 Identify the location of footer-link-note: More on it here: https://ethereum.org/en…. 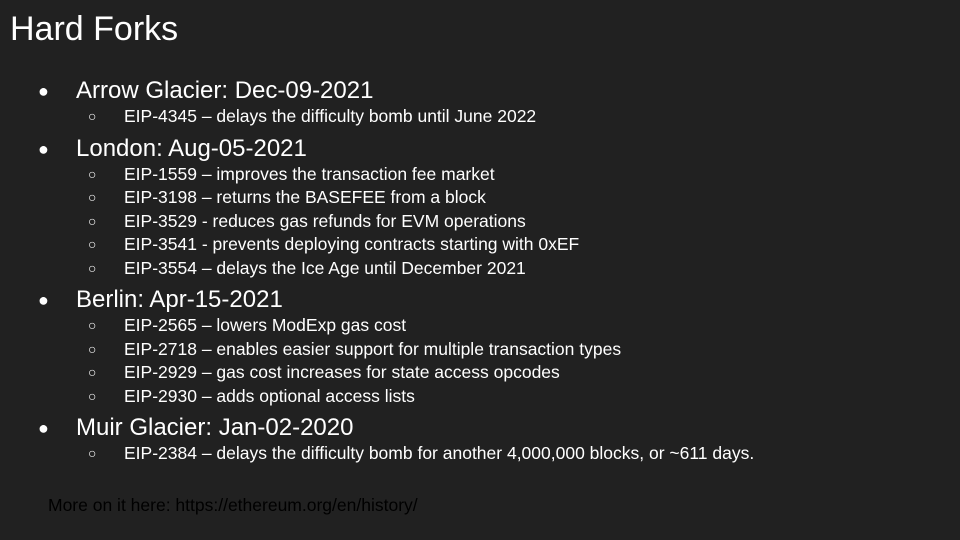
(233, 505).